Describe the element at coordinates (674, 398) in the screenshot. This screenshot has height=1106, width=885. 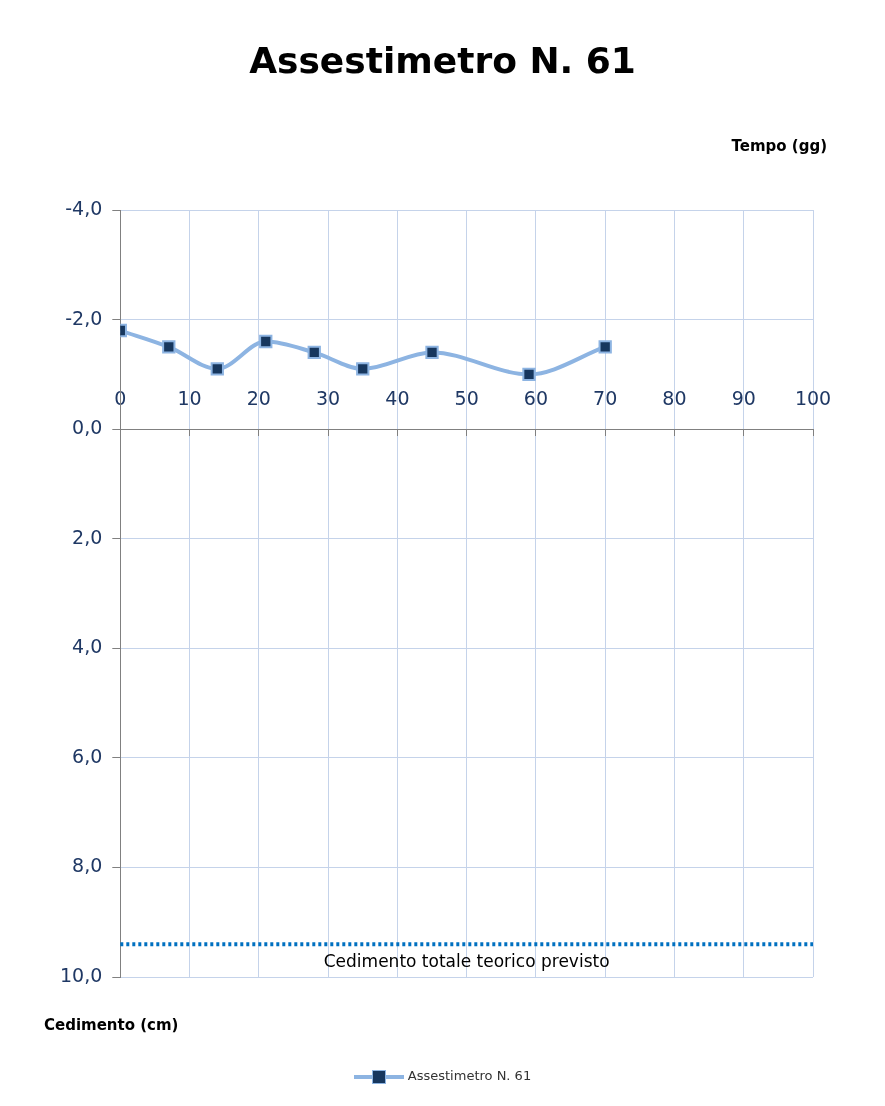
I see `x-tick-label: 80` at that location.